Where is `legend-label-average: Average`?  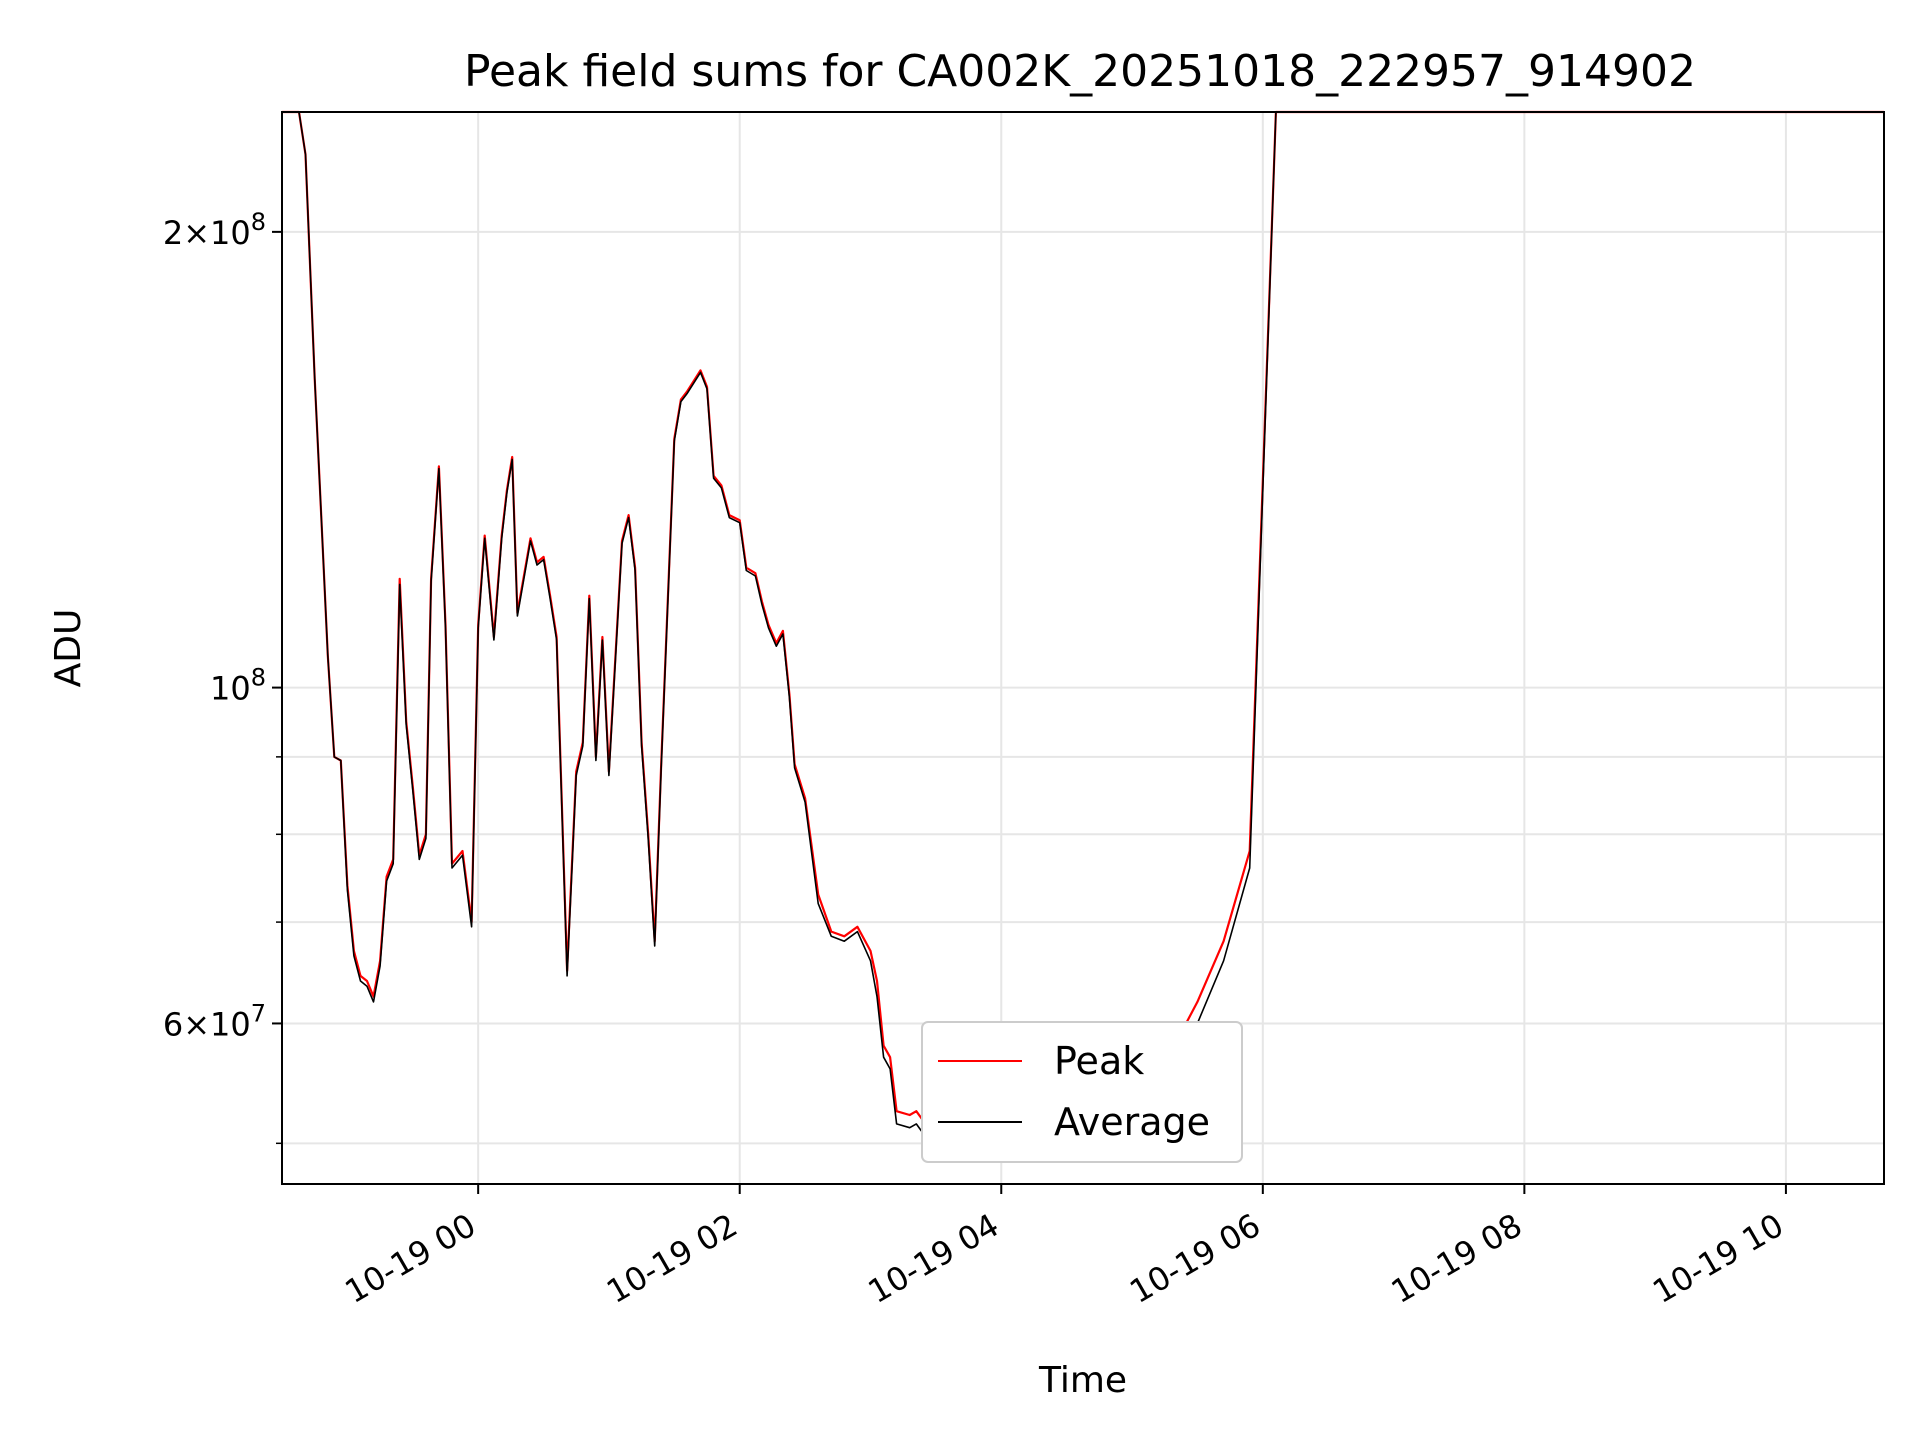 legend-label-average: Average is located at coordinates (1132, 1122).